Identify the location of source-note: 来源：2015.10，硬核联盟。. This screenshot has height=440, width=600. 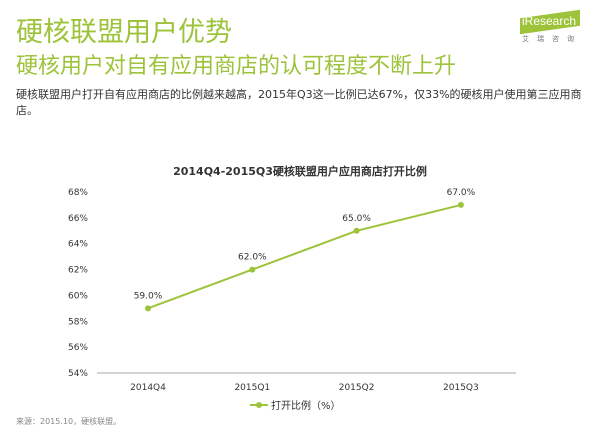
(69, 421).